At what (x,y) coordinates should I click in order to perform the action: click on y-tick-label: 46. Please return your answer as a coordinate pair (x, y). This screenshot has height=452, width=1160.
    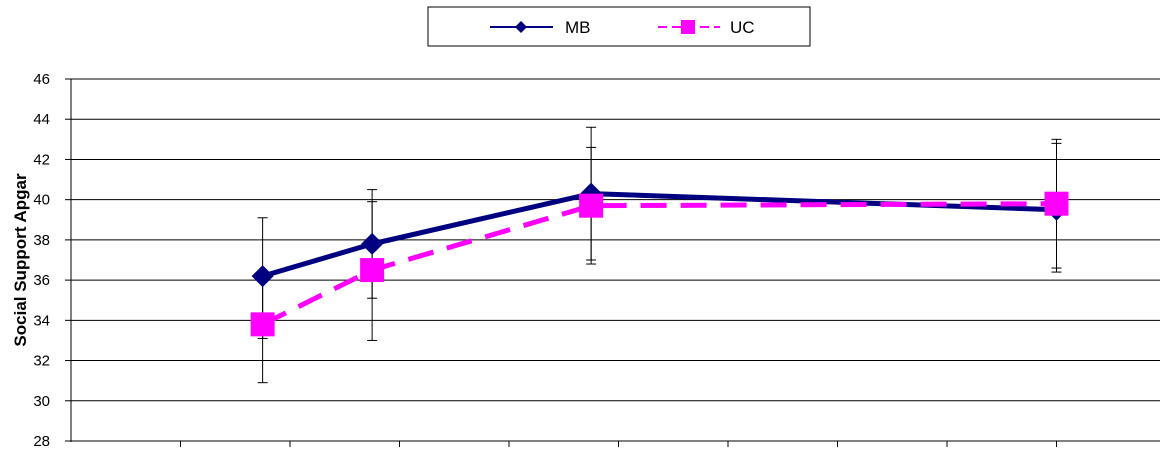
    Looking at the image, I should click on (41, 79).